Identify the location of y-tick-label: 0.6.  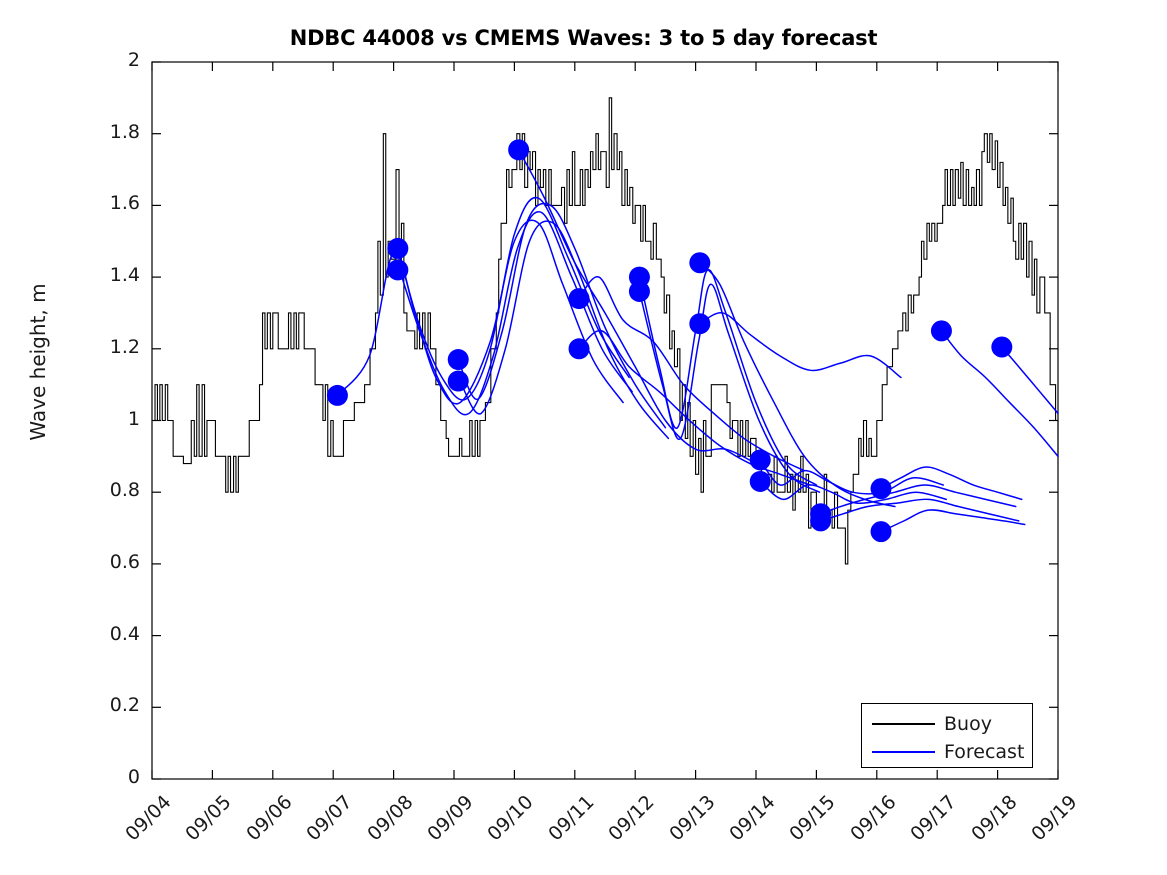
(124, 561).